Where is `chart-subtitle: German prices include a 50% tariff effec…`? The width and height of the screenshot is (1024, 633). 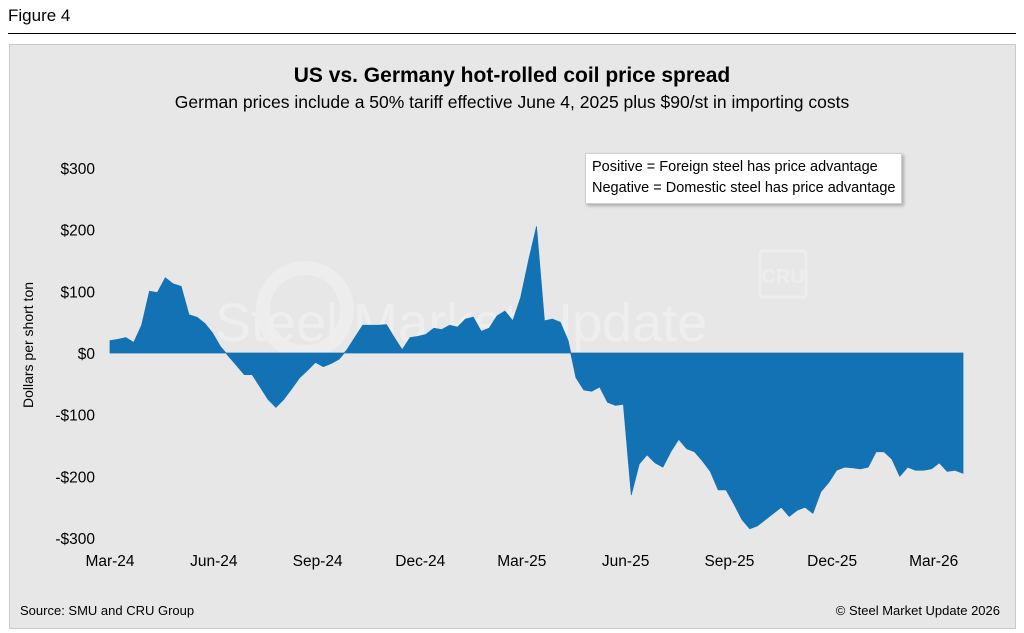
chart-subtitle: German prices include a 50% tariff effec… is located at coordinates (512, 102).